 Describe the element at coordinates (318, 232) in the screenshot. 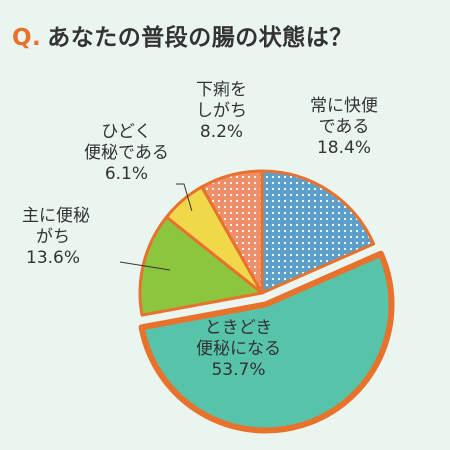

I see `slice-regular` at that location.